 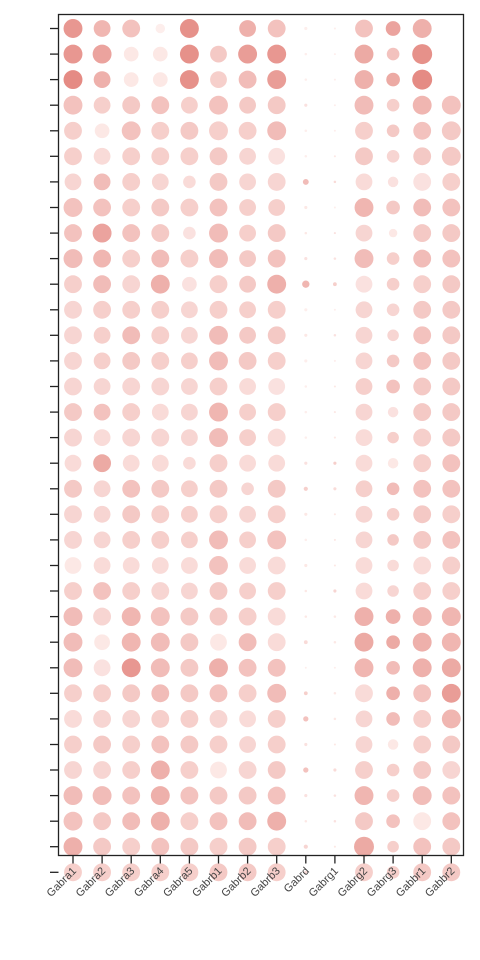 What do you see at coordinates (131, 617) in the screenshot?
I see `dot-r24-gabra3` at bounding box center [131, 617].